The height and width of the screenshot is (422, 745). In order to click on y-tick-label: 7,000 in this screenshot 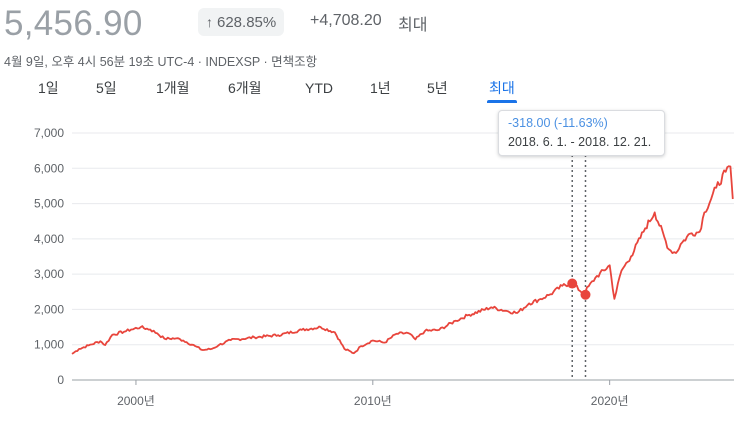, I will do `click(49, 133)`.